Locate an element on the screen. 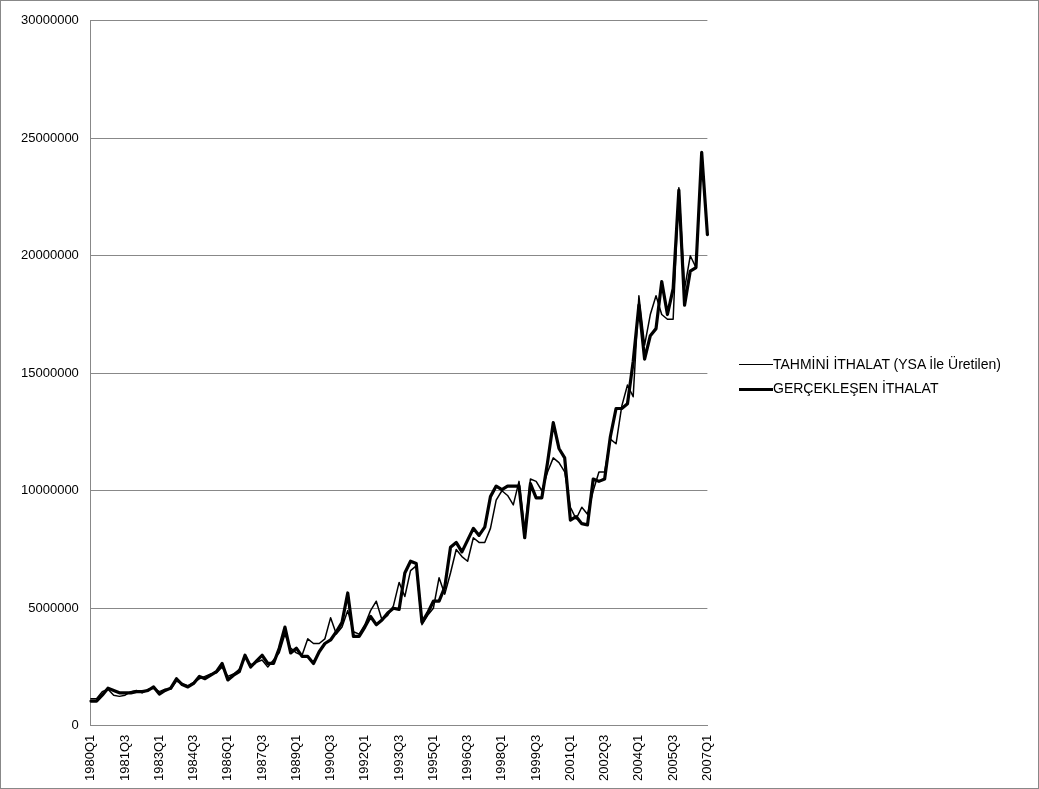 The width and height of the screenshot is (1039, 789). y-tick-label: 5000000 is located at coordinates (53, 607).